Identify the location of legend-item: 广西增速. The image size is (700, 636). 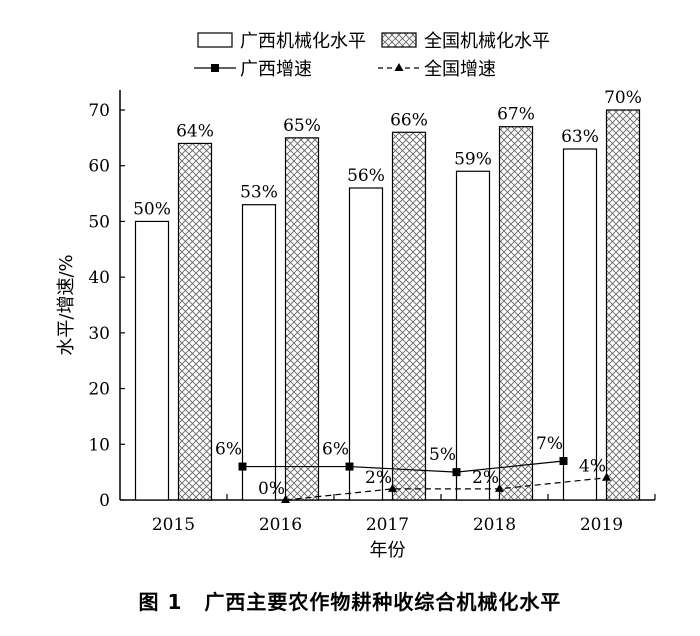
(253, 69).